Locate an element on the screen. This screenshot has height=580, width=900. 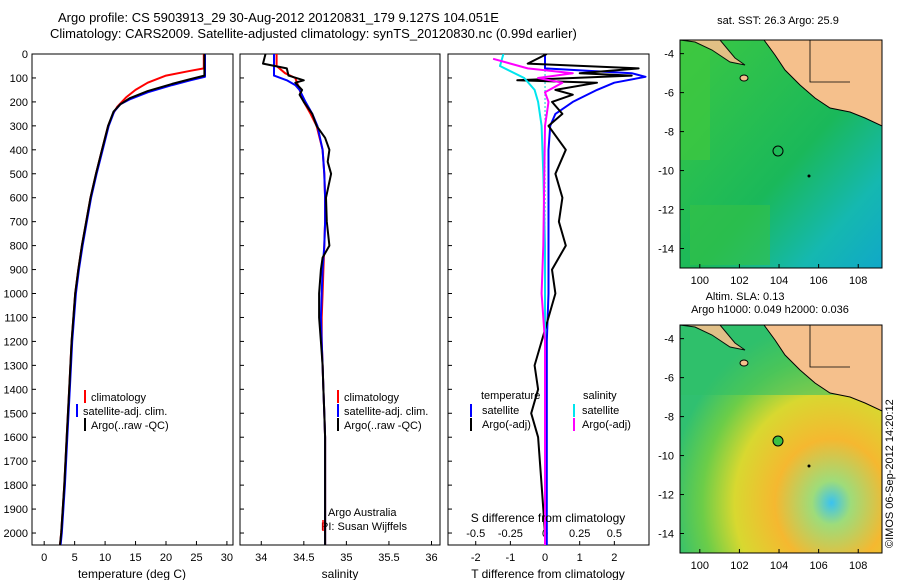
x-tick-label: 35 is located at coordinates (346, 558).